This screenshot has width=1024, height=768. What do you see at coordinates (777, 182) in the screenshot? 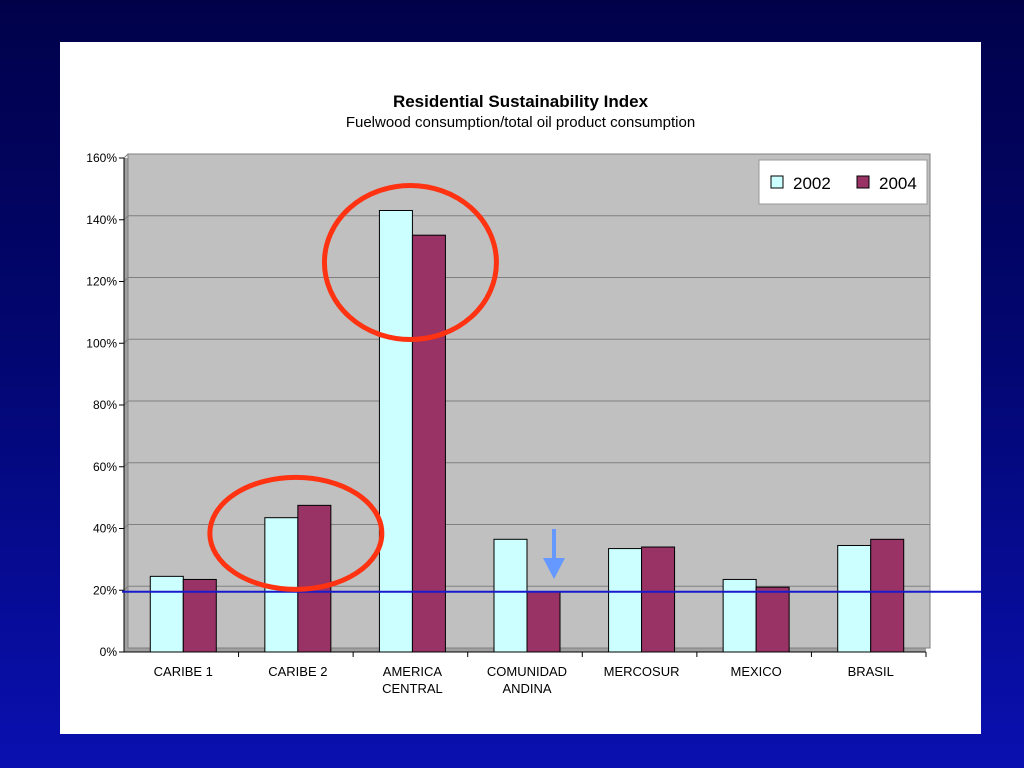
I see `legend-swatch-2002` at bounding box center [777, 182].